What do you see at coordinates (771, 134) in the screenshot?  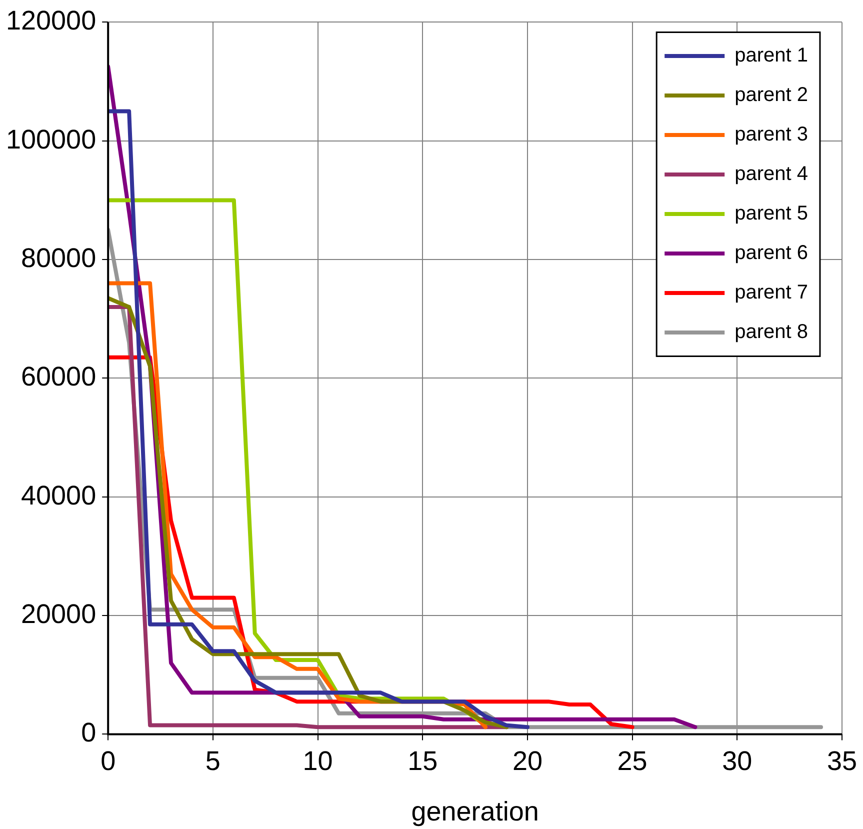 I see `legend-label: parent 3` at bounding box center [771, 134].